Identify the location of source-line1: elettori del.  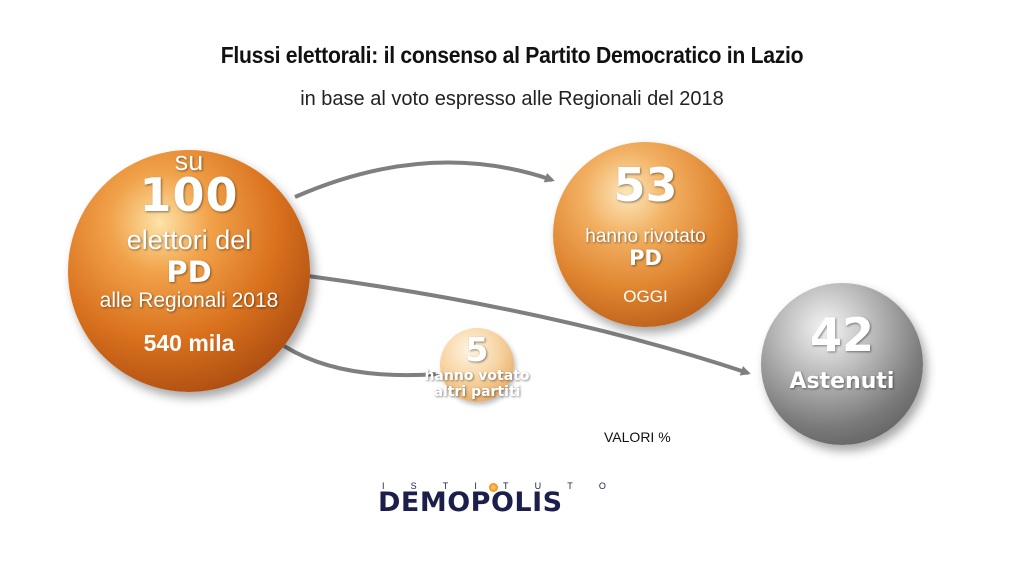
(189, 240).